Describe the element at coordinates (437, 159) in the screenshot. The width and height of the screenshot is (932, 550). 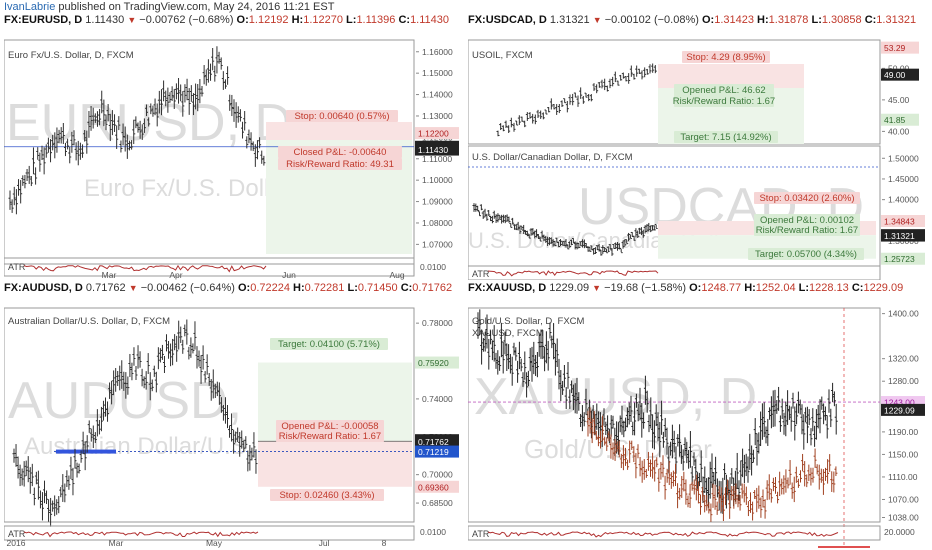
I see `y-tick-label: 1.11000` at that location.